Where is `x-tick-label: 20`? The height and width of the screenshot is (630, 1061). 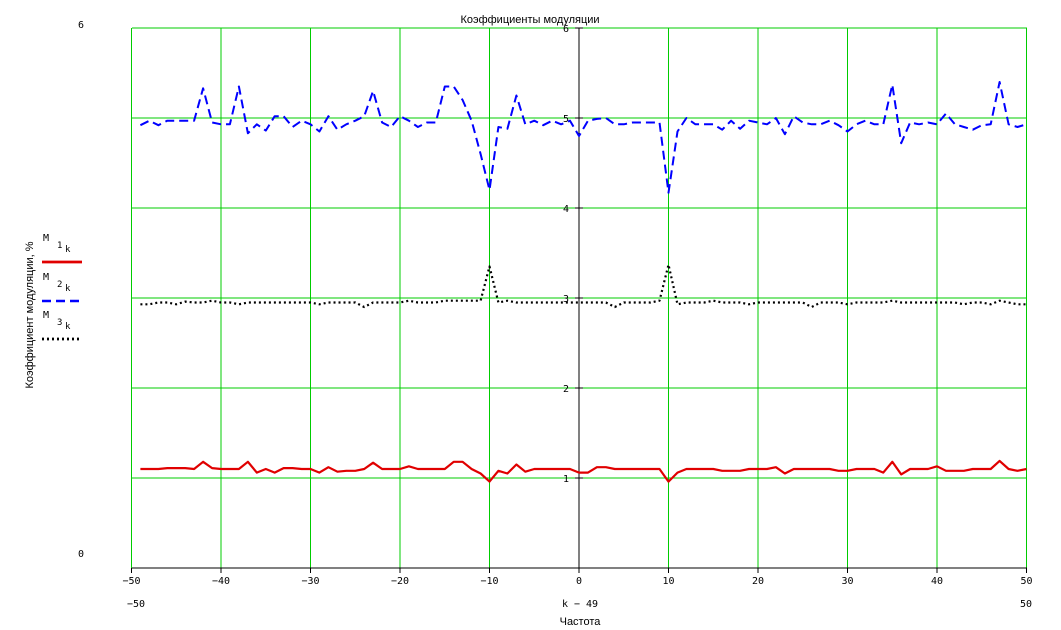 x-tick-label: 20 is located at coordinates (758, 581).